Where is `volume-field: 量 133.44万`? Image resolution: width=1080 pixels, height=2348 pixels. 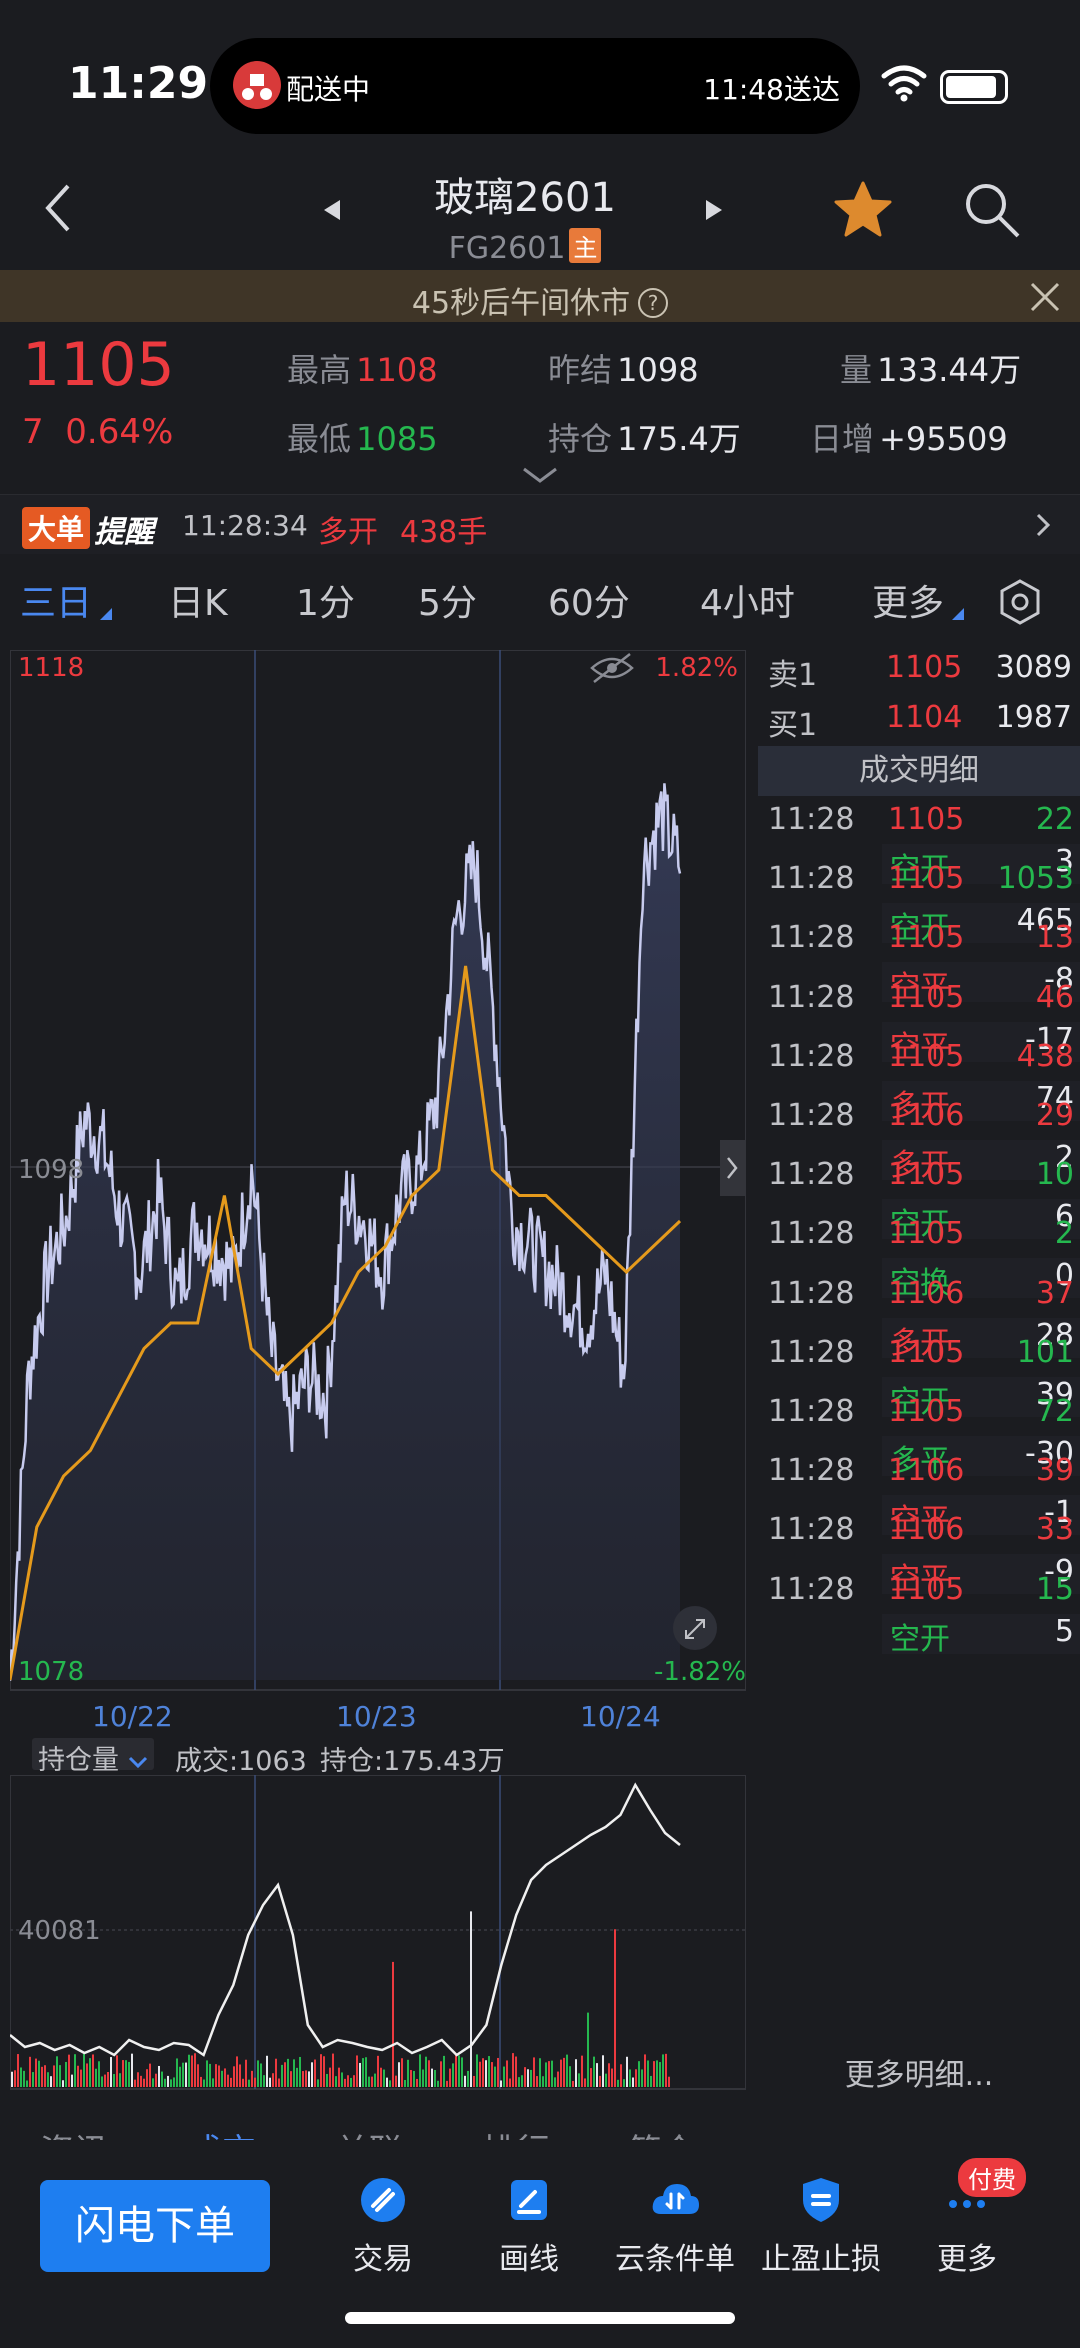
volume-field: 量 133.44万 is located at coordinates (930, 368).